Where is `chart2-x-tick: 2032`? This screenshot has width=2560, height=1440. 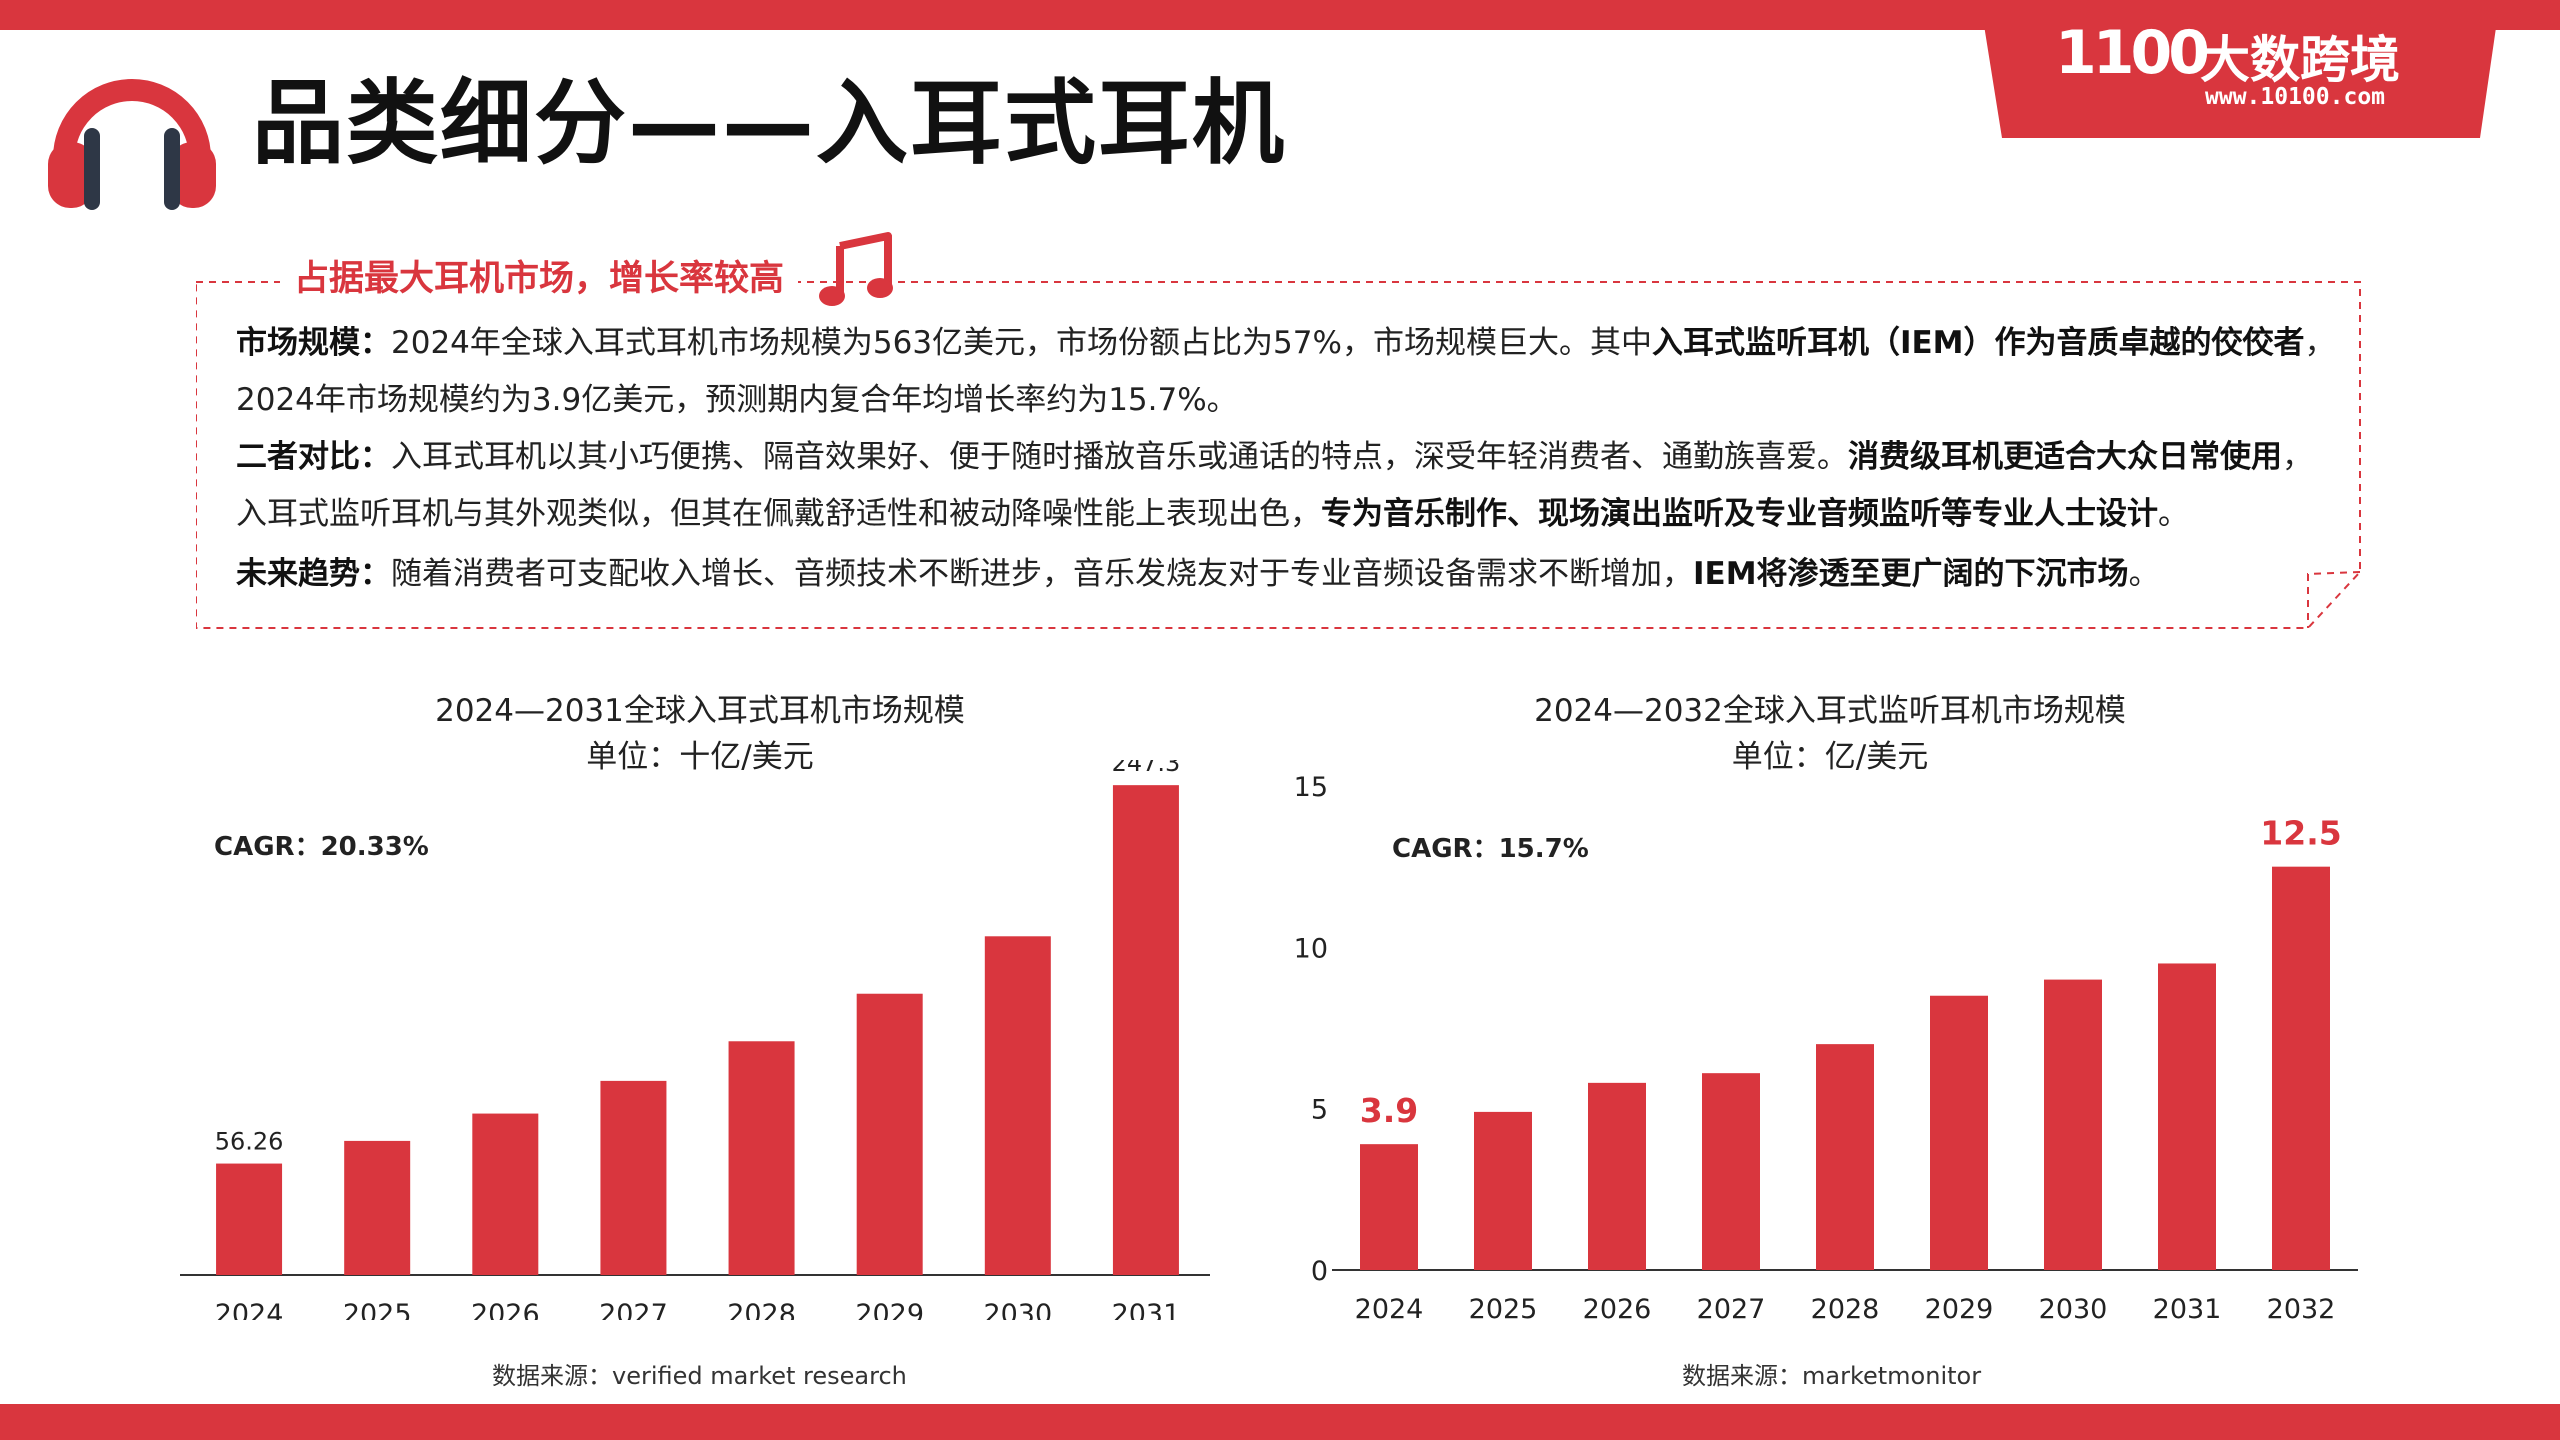 chart2-x-tick: 2032 is located at coordinates (2301, 1307).